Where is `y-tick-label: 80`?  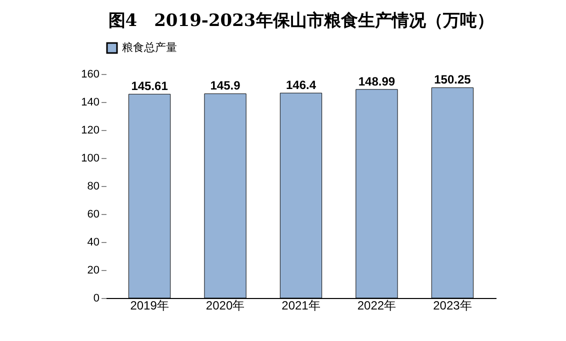
y-tick-label: 80 is located at coordinates (93, 186).